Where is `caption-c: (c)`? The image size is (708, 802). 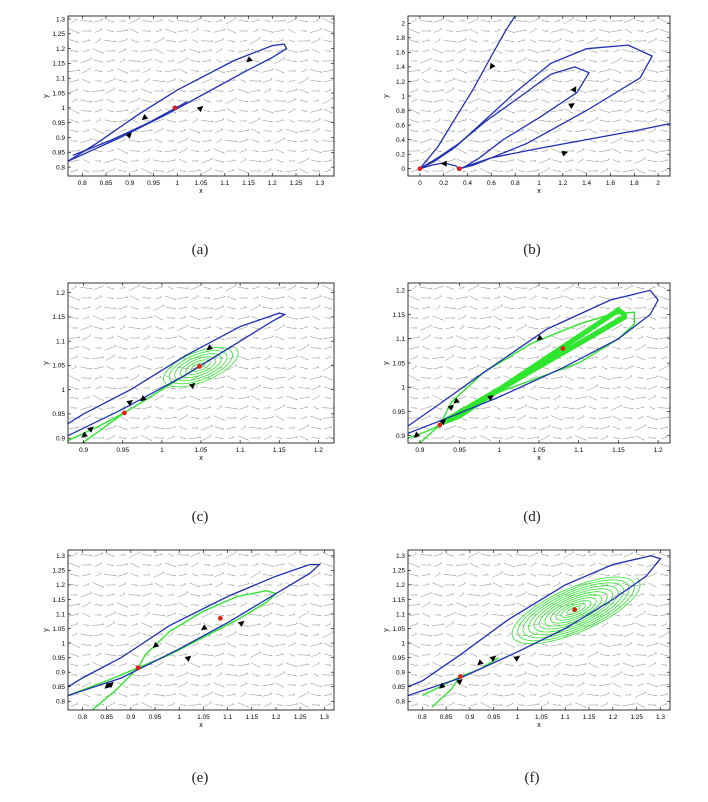
caption-c: (c) is located at coordinates (200, 517).